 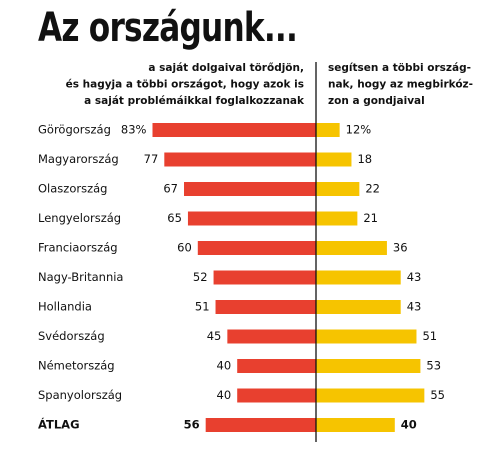 What do you see at coordinates (184, 248) in the screenshot?
I see `value-label: 60` at bounding box center [184, 248].